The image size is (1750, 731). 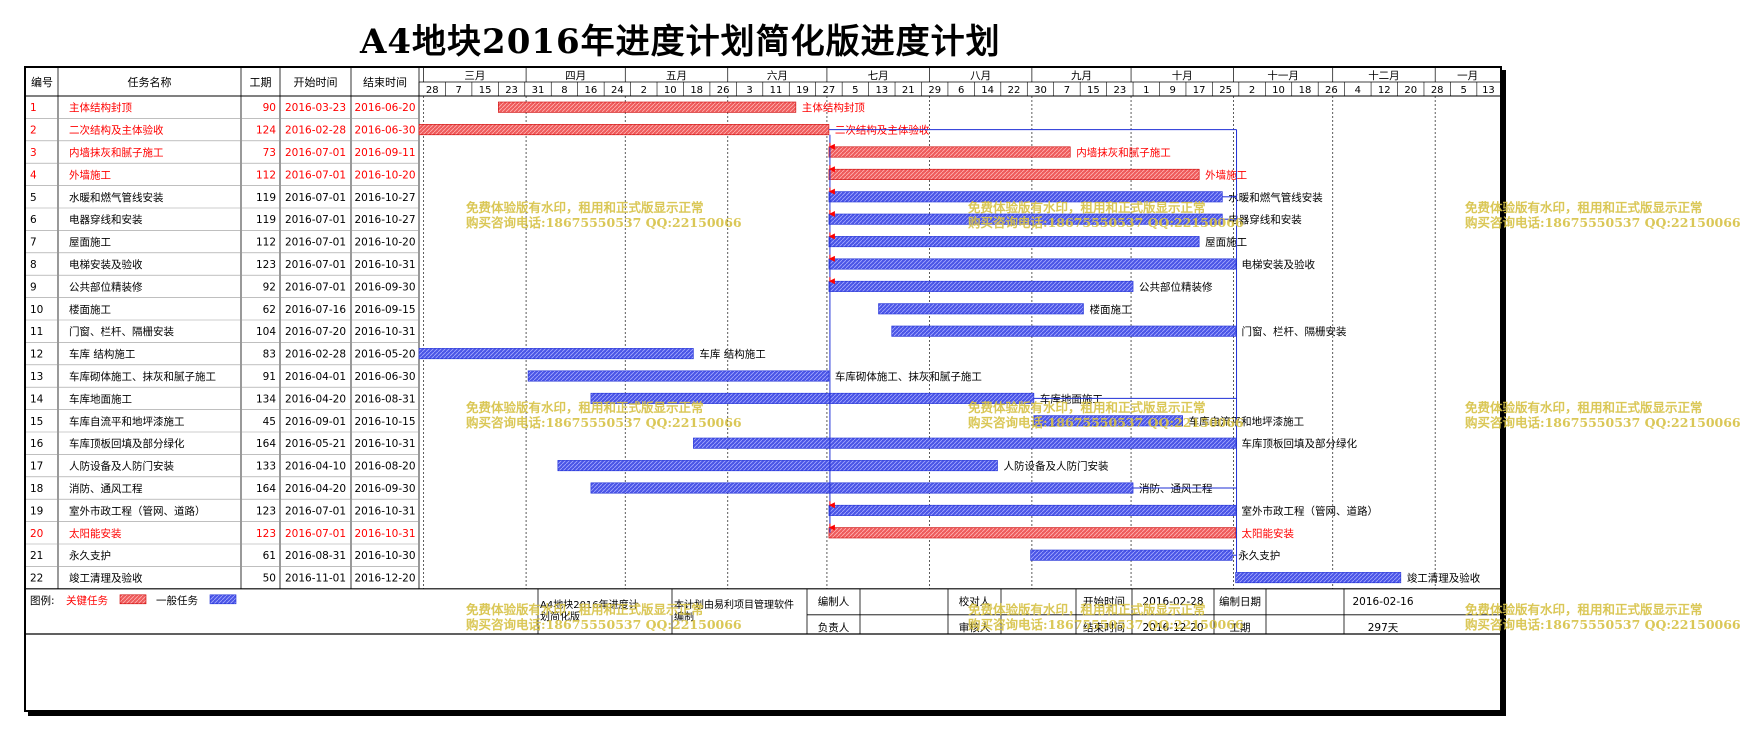 I want to click on task-end: 2016-06-30, so click(x=384, y=131).